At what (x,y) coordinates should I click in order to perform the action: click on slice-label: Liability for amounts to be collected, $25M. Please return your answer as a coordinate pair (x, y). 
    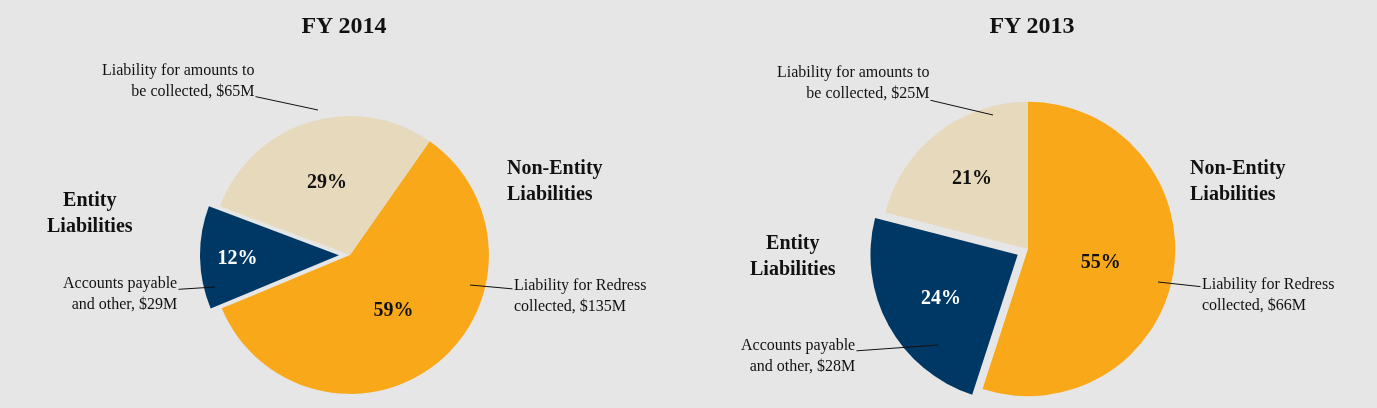
    Looking at the image, I should click on (853, 82).